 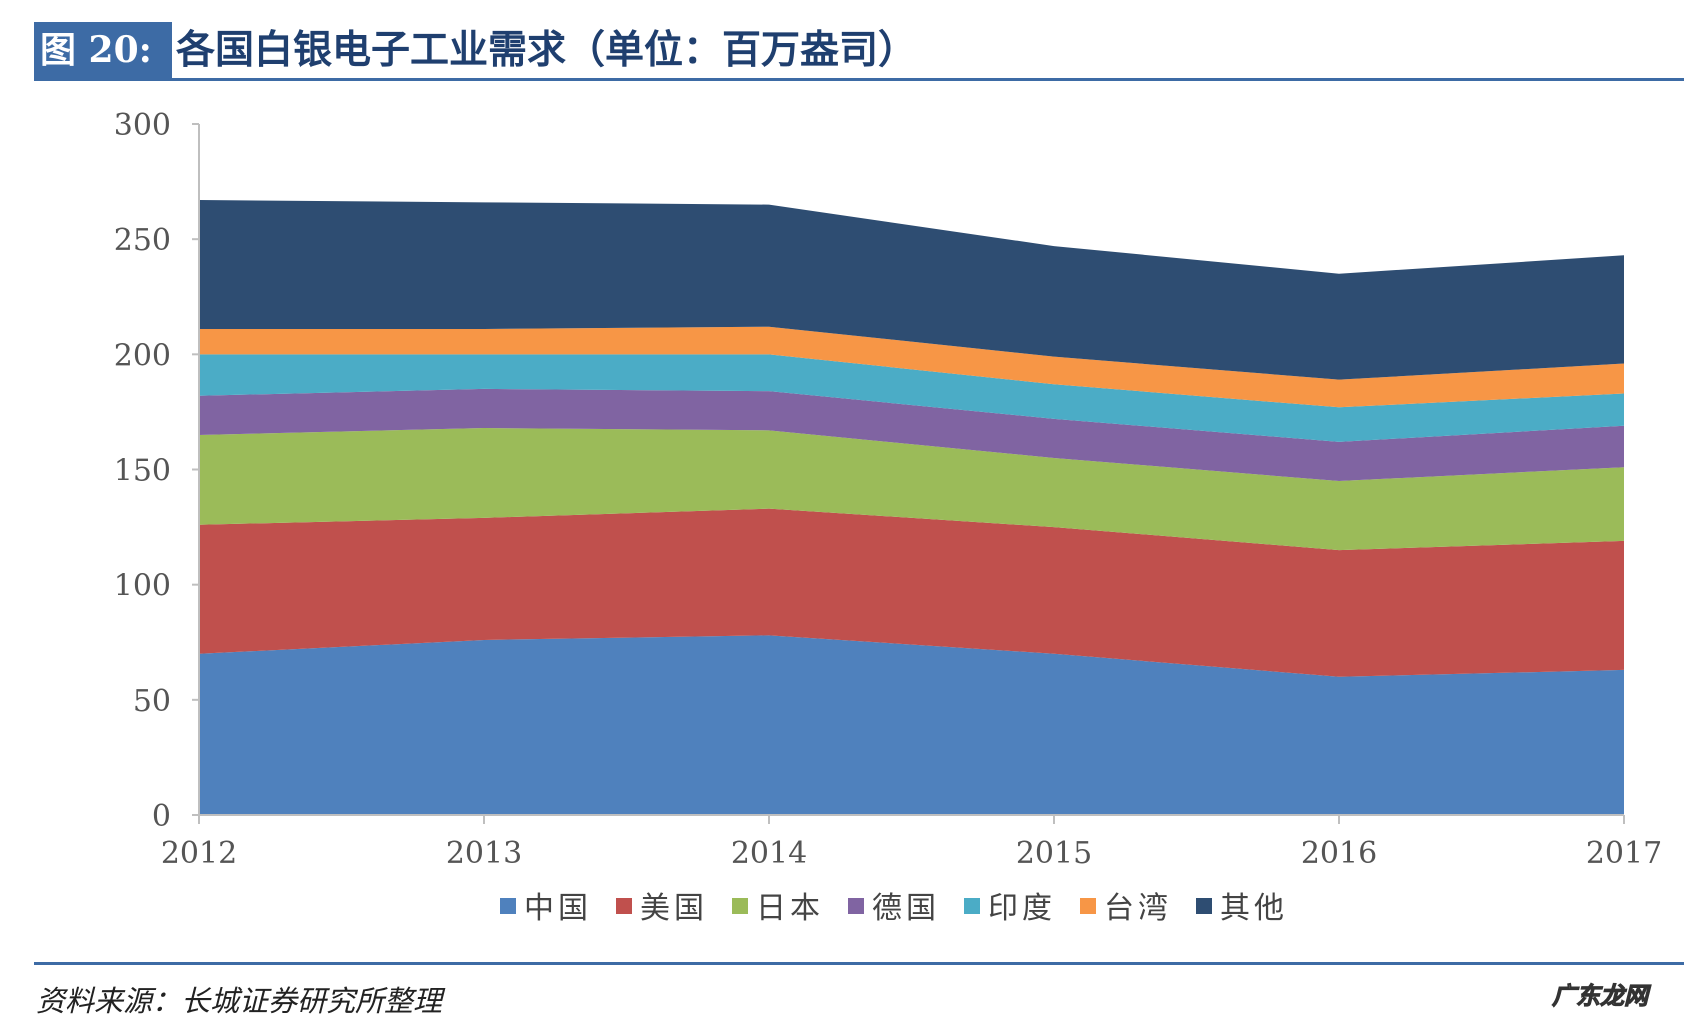 What do you see at coordinates (142, 471) in the screenshot?
I see `y-tick-label: 150` at bounding box center [142, 471].